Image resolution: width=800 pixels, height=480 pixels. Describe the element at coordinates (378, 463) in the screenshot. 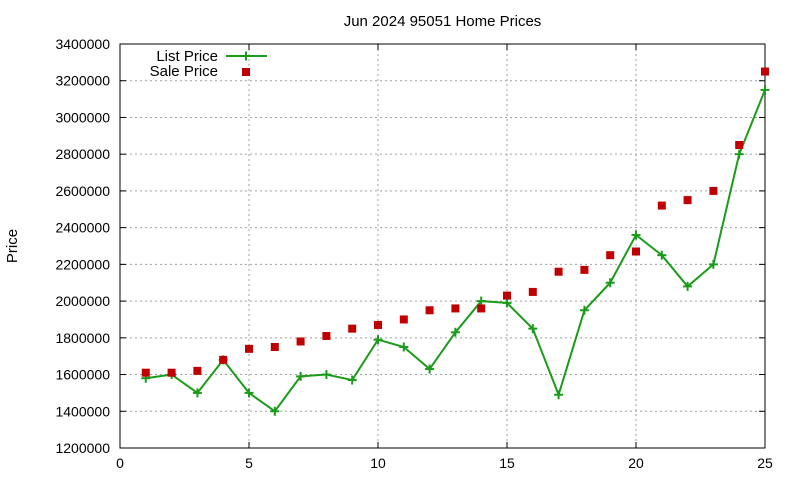

I see `x-tick-label: 10` at that location.